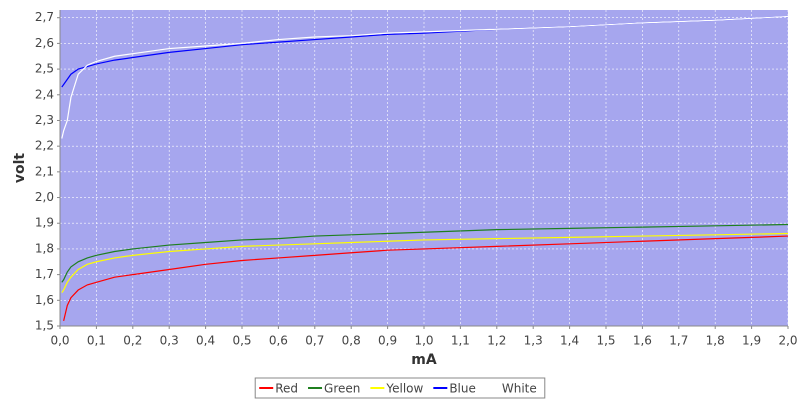 This screenshot has width=800, height=400. What do you see at coordinates (59, 341) in the screenshot?
I see `x-tick-label: 0,0` at bounding box center [59, 341].